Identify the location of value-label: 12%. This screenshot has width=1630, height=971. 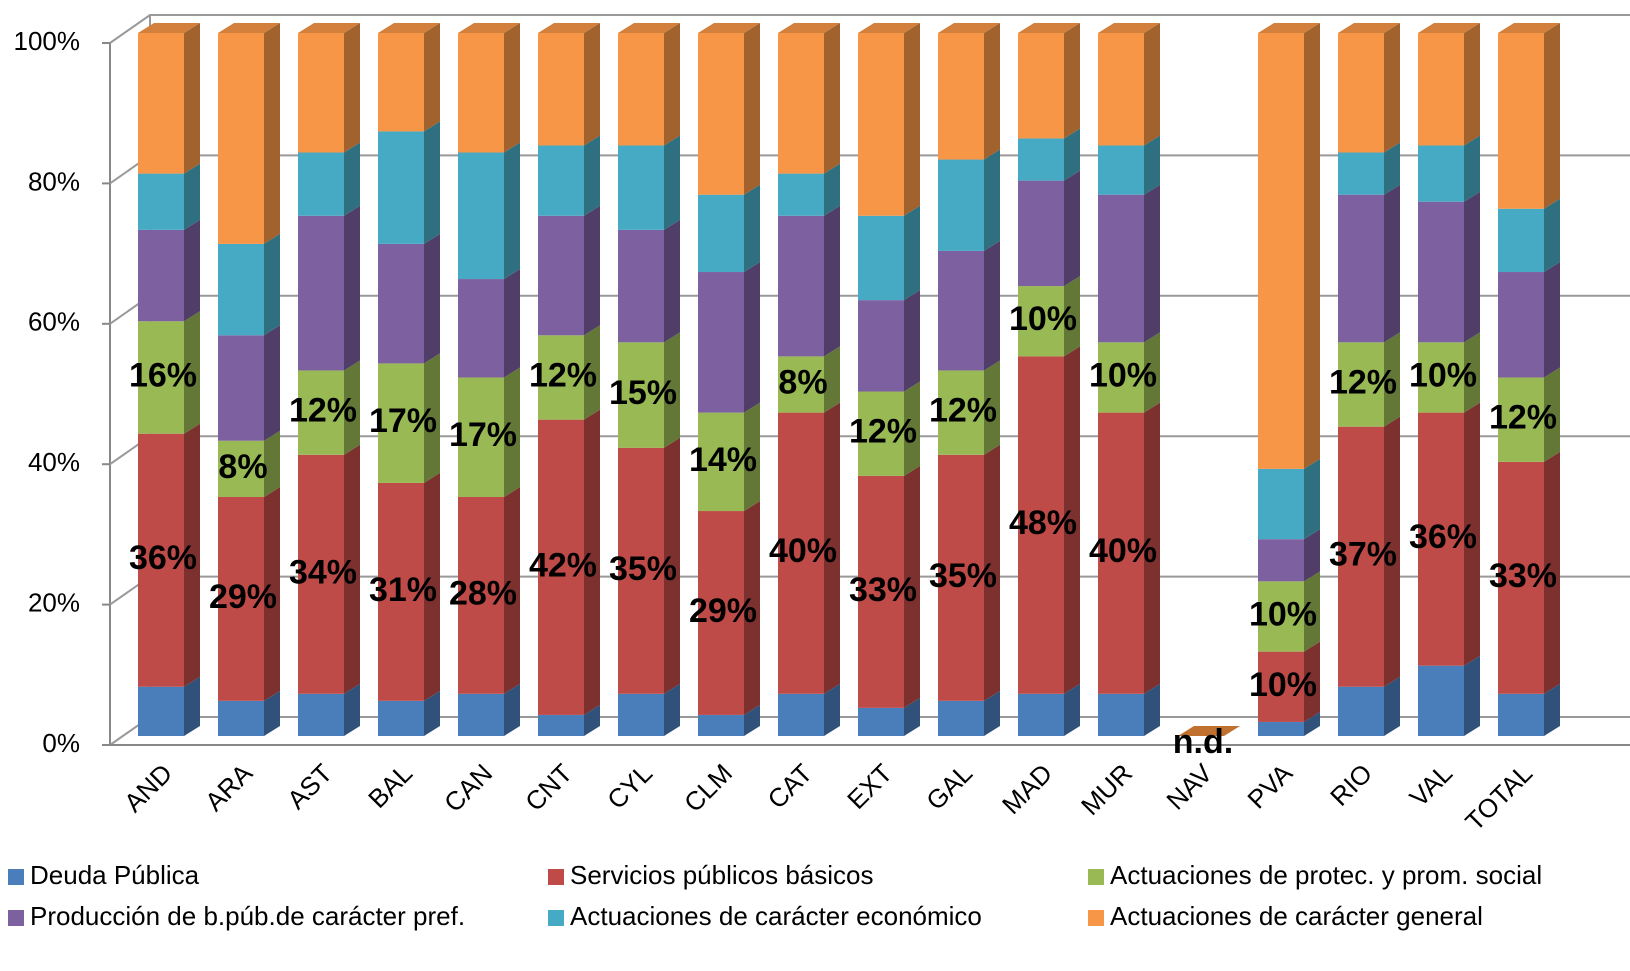
(963, 411).